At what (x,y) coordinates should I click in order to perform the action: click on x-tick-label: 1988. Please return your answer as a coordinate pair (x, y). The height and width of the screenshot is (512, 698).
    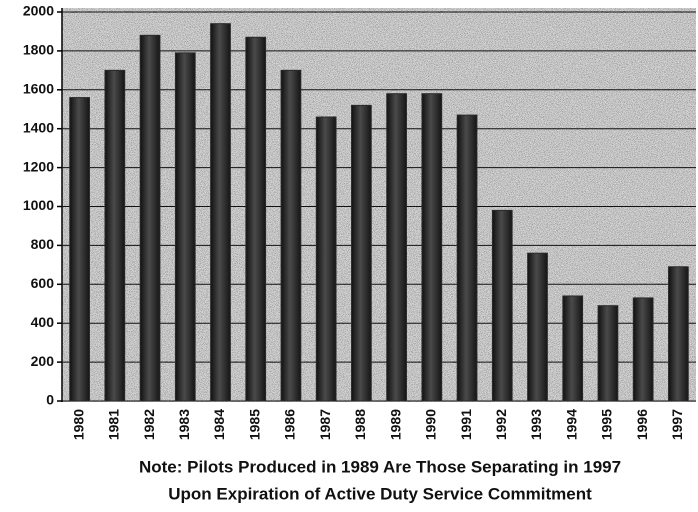
    Looking at the image, I should click on (360, 424).